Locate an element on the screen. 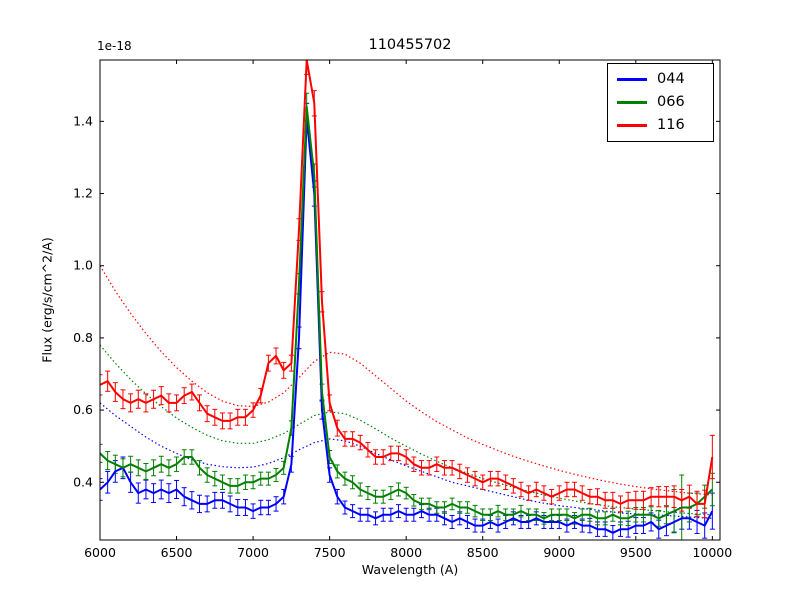 The height and width of the screenshot is (600, 800). x-tick-label: 8500 is located at coordinates (483, 552).